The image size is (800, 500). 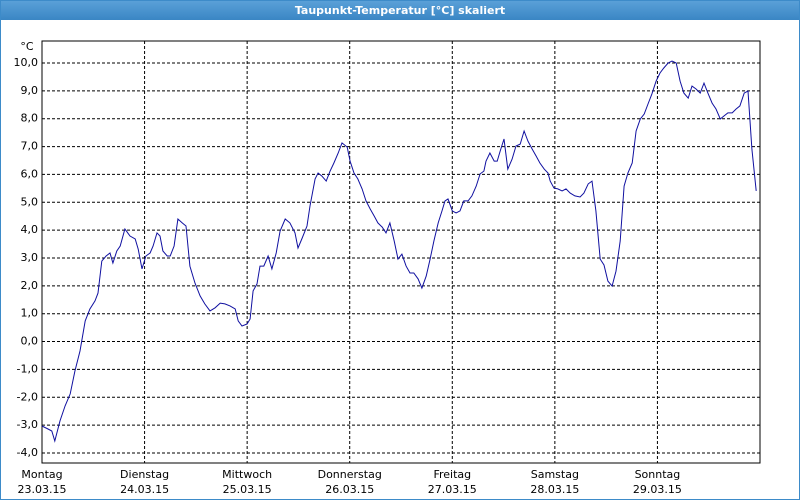 What do you see at coordinates (30, 201) in the screenshot?
I see `y-tick-label: 5,0` at bounding box center [30, 201].